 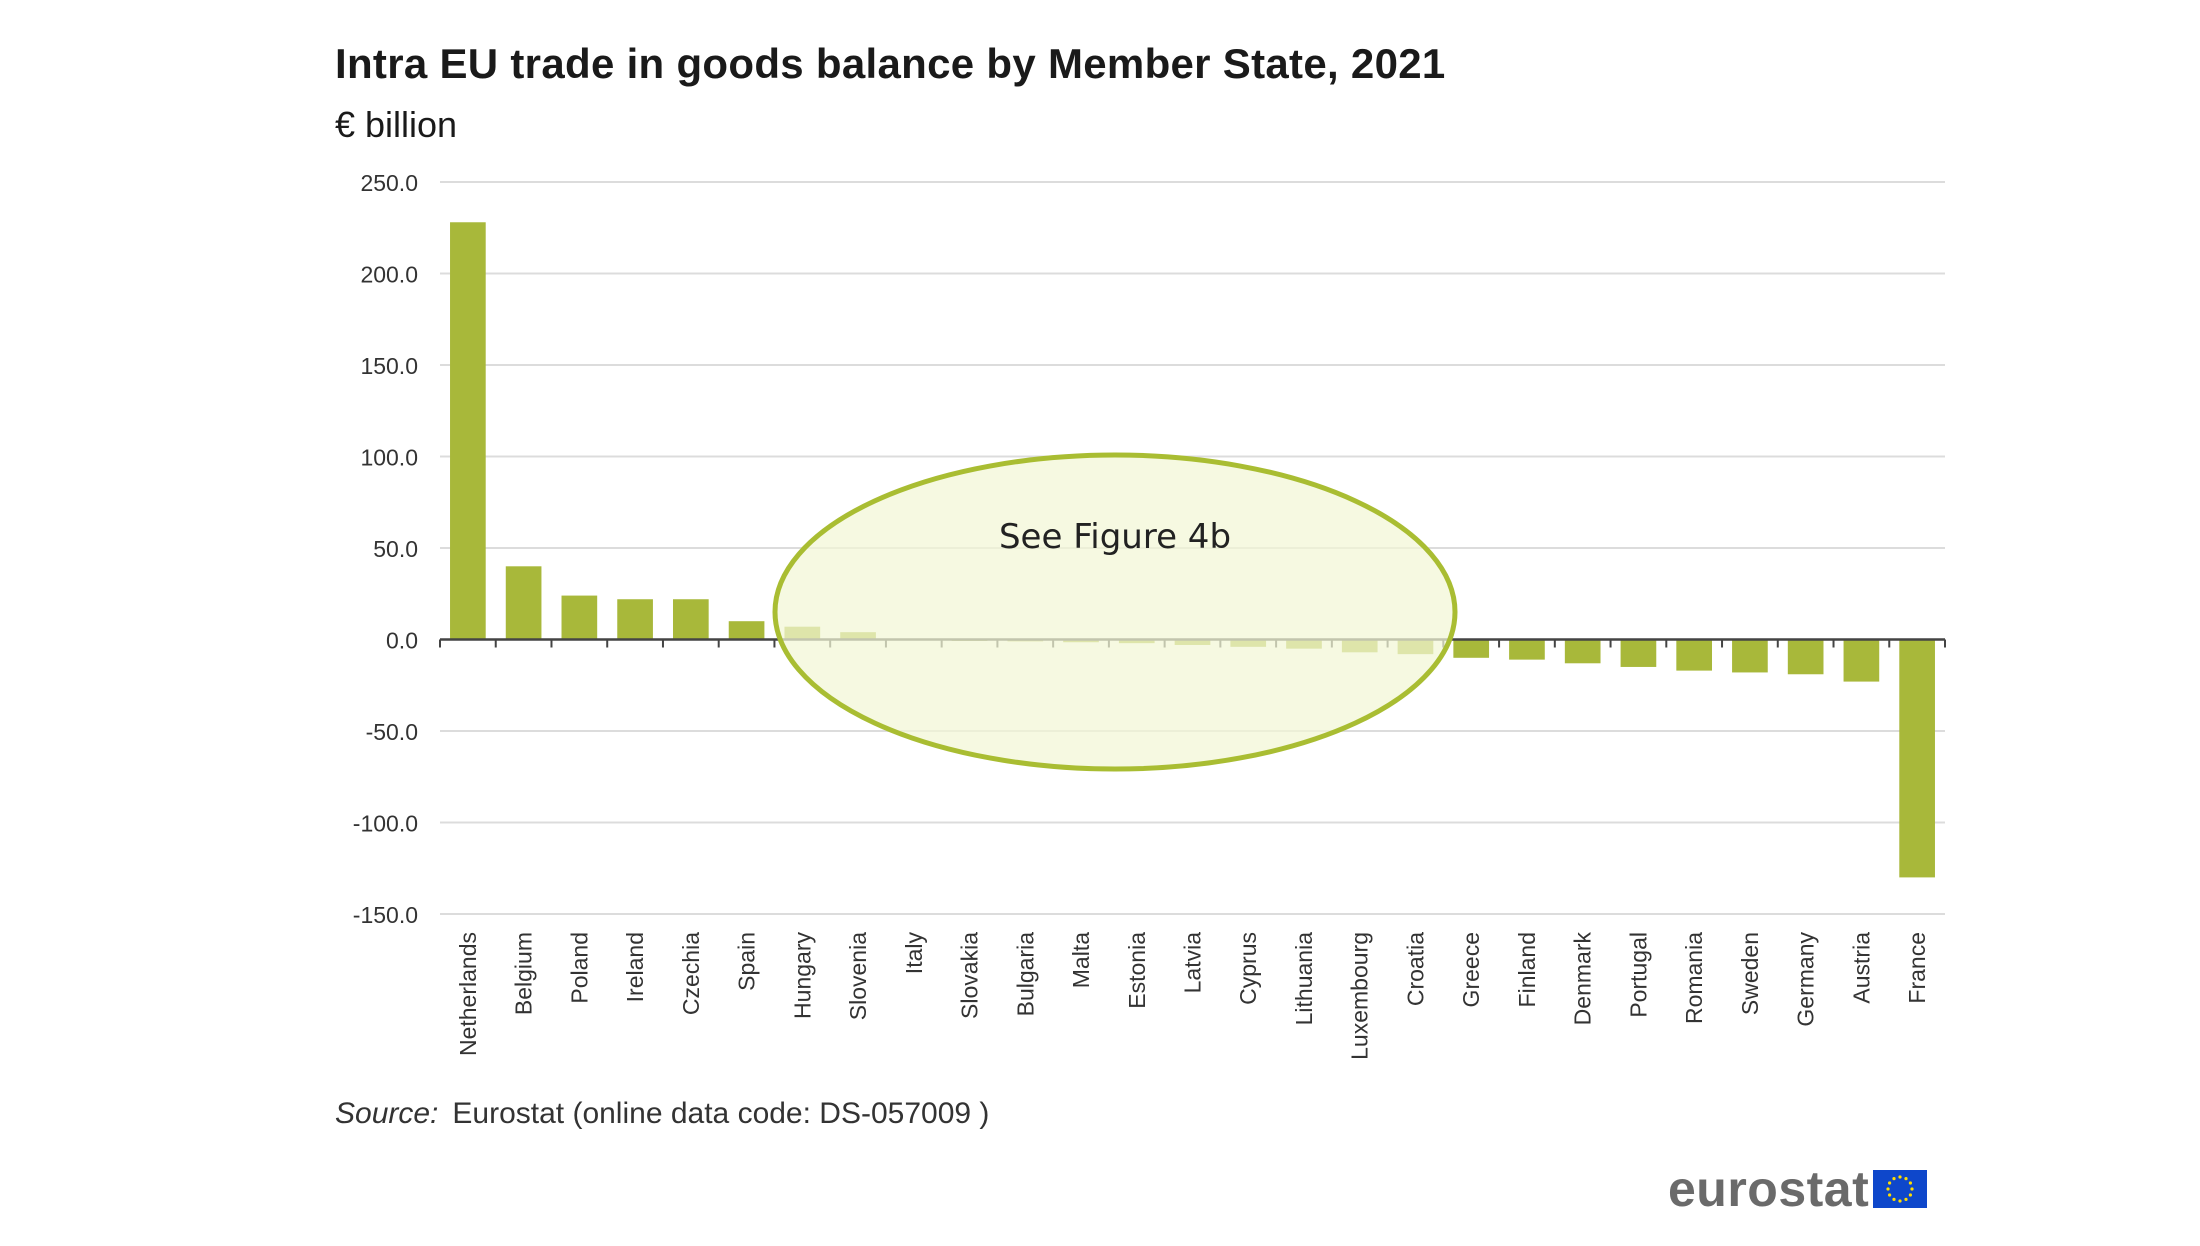 What do you see at coordinates (1750, 656) in the screenshot?
I see `bar-sweden` at bounding box center [1750, 656].